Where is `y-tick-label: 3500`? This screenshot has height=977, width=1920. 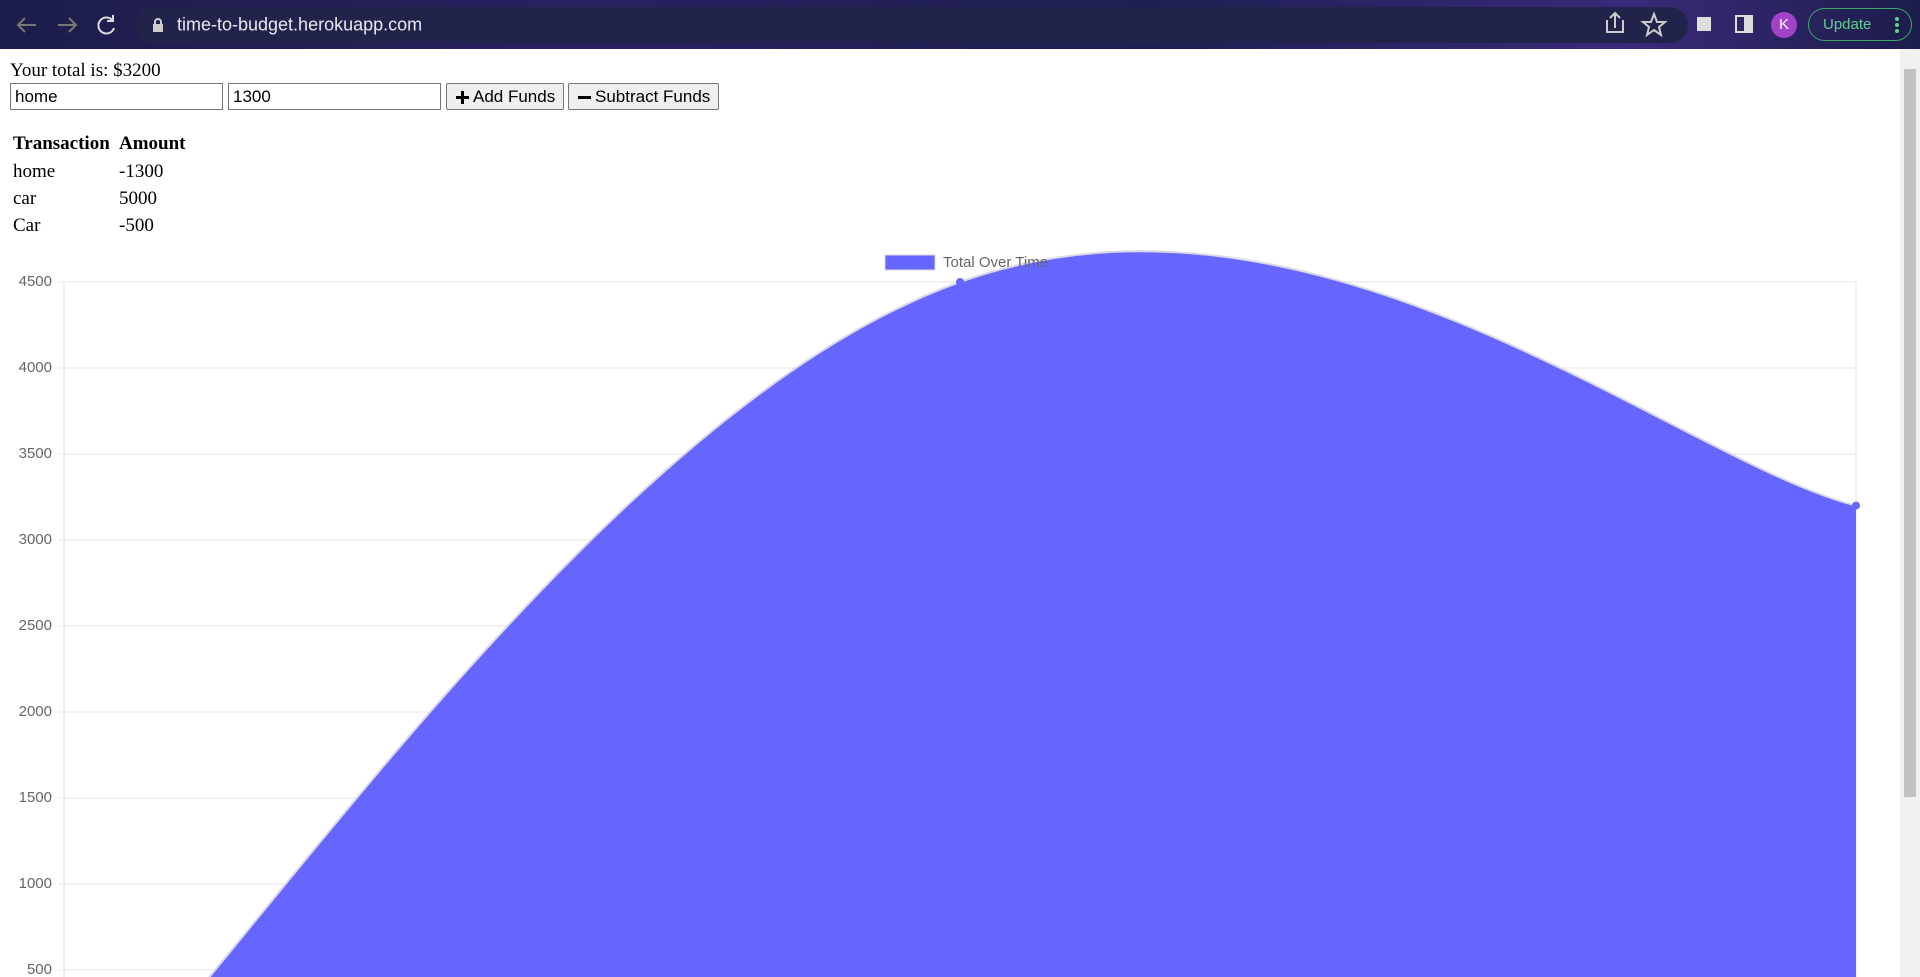 y-tick-label: 3500 is located at coordinates (35, 453).